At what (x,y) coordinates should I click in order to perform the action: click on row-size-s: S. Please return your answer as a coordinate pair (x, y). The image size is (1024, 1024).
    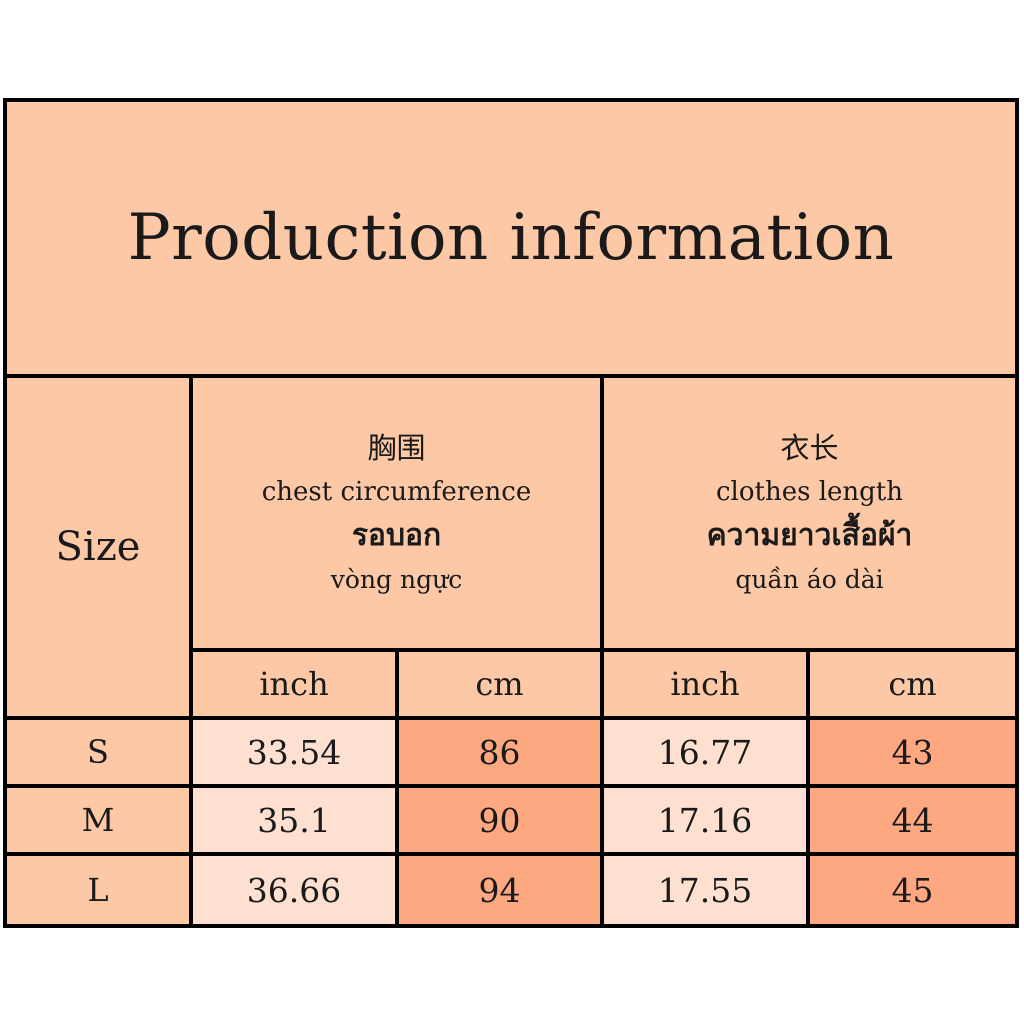
    Looking at the image, I should click on (98, 752).